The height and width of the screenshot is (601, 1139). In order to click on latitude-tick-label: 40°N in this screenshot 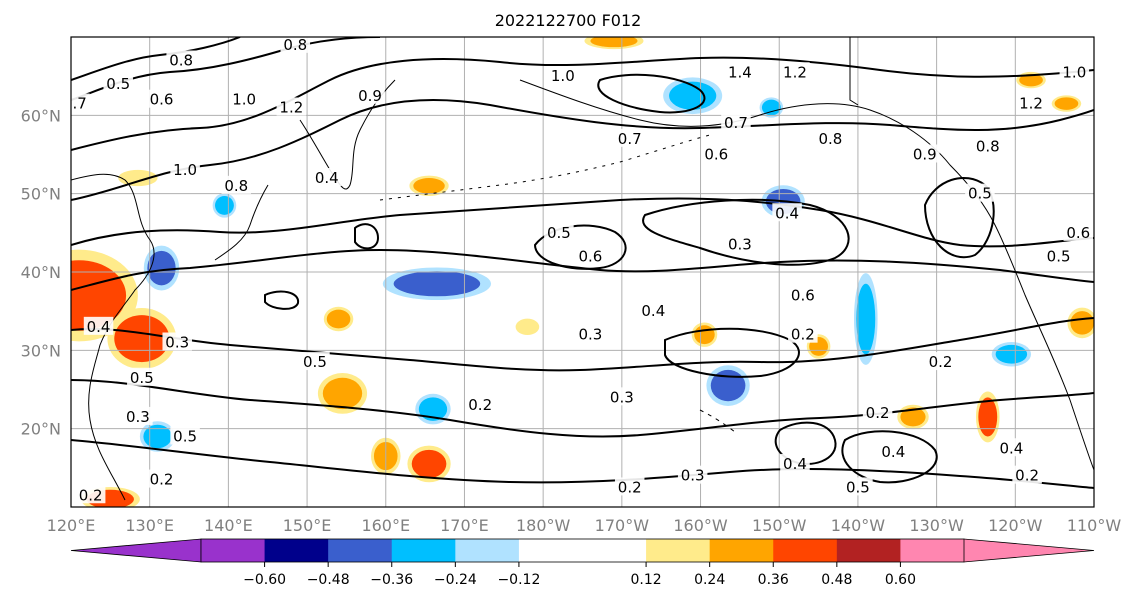, I will do `click(41, 272)`.